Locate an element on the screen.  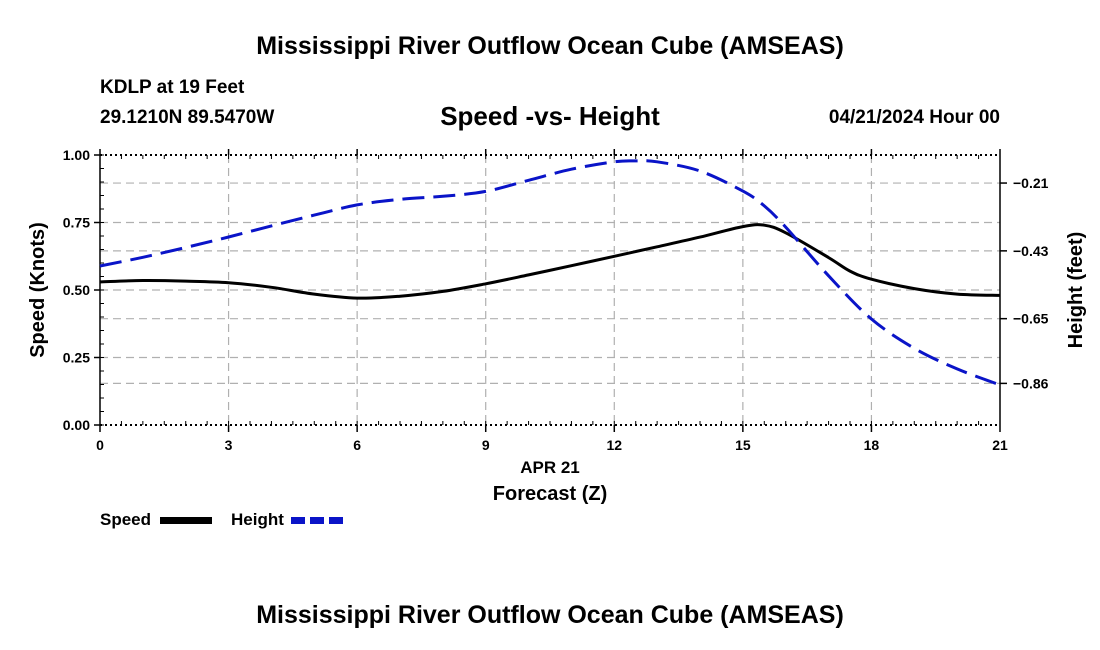
x-tick-label: 12 is located at coordinates (614, 445).